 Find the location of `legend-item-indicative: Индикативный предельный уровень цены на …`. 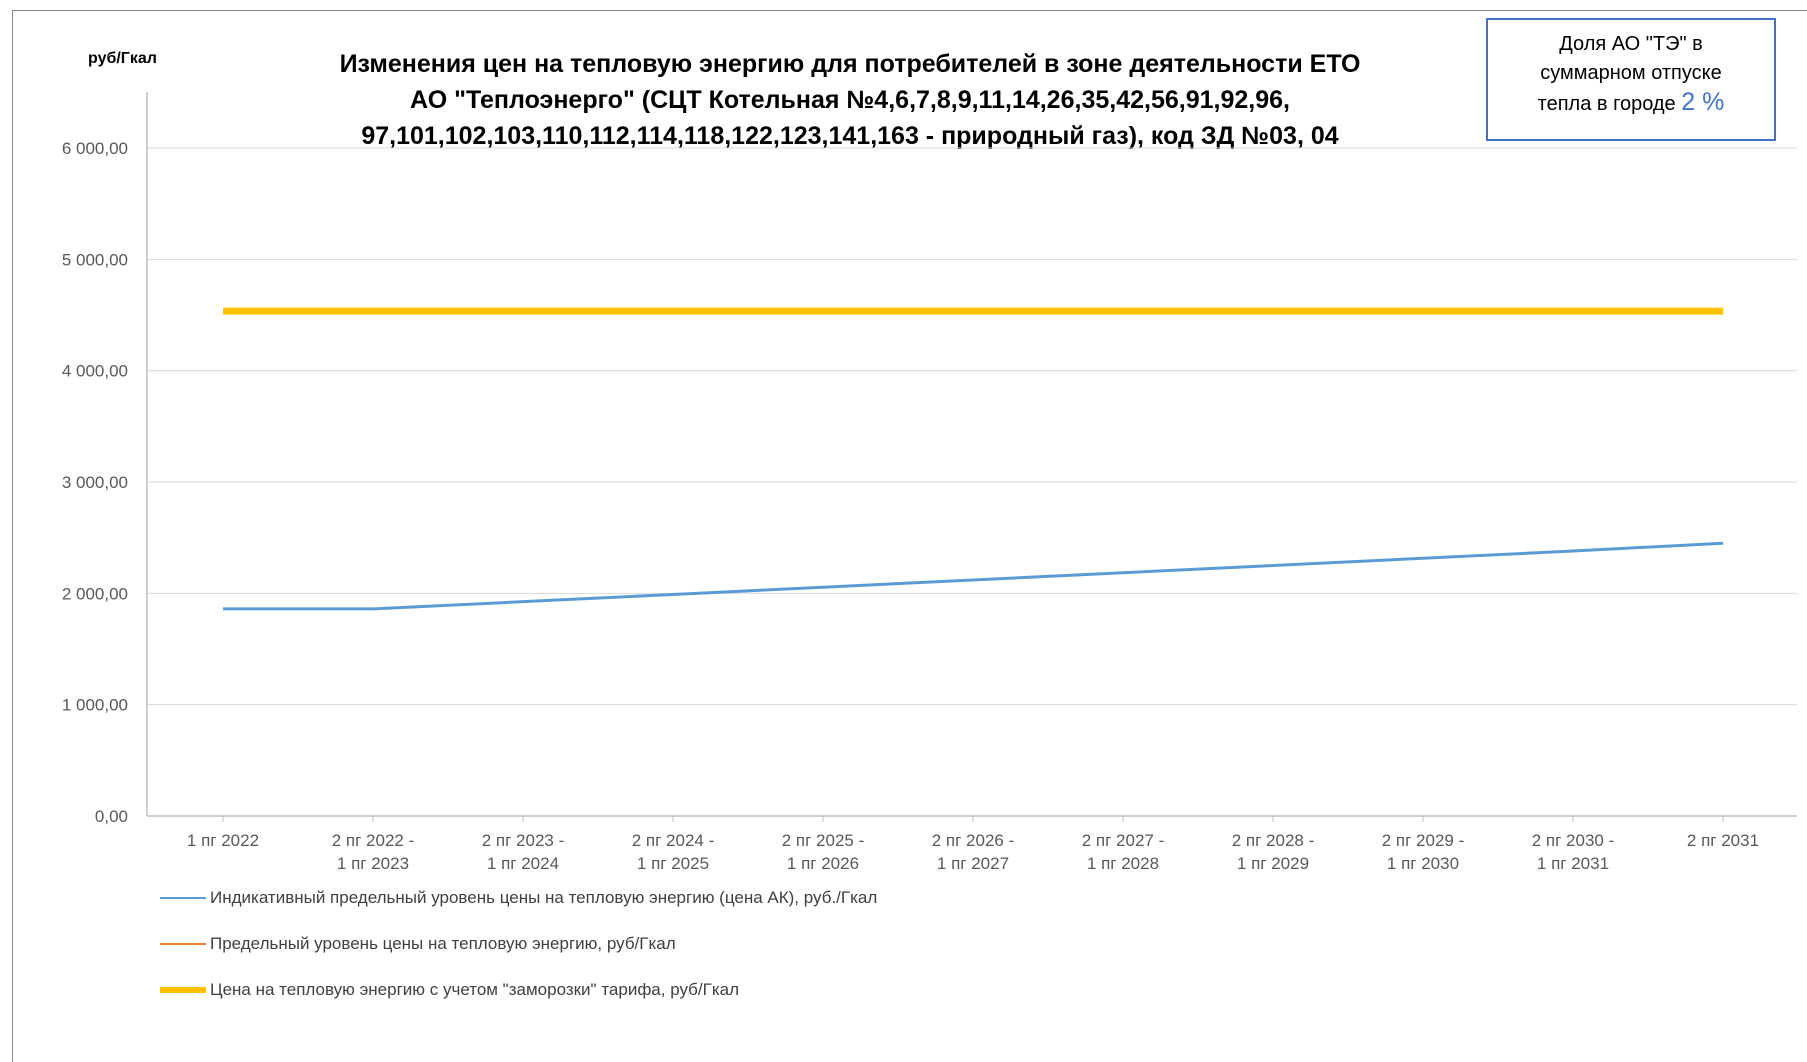

legend-item-indicative: Индикативный предельный уровень цены на … is located at coordinates (518, 898).